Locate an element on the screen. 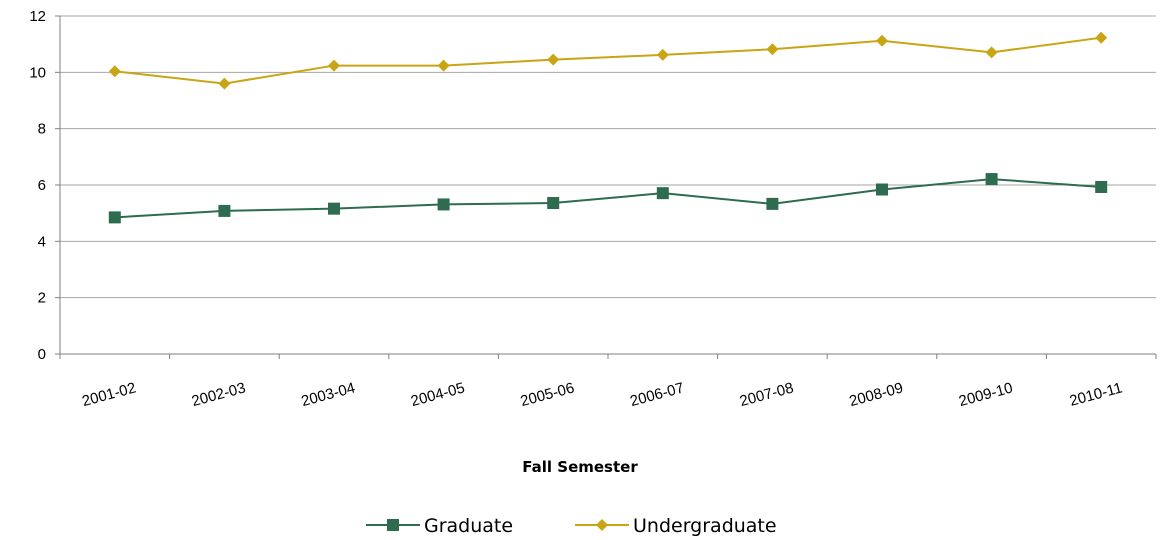 The height and width of the screenshot is (540, 1160). y-tick-label: 8 is located at coordinates (42, 129).